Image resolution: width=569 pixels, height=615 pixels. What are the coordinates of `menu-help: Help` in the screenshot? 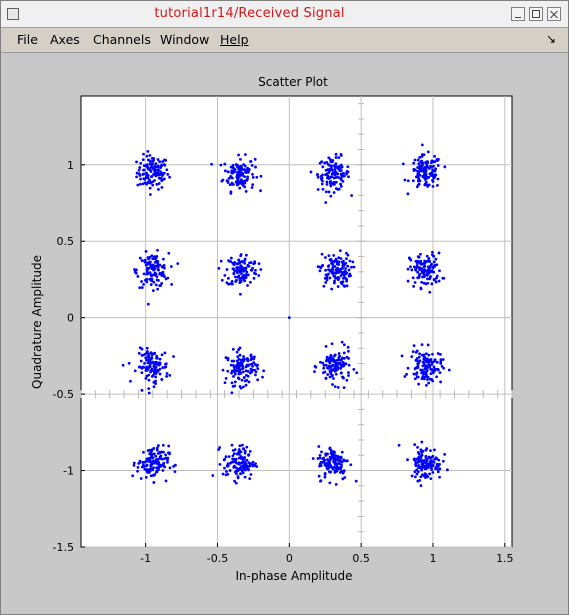 It's located at (234, 39).